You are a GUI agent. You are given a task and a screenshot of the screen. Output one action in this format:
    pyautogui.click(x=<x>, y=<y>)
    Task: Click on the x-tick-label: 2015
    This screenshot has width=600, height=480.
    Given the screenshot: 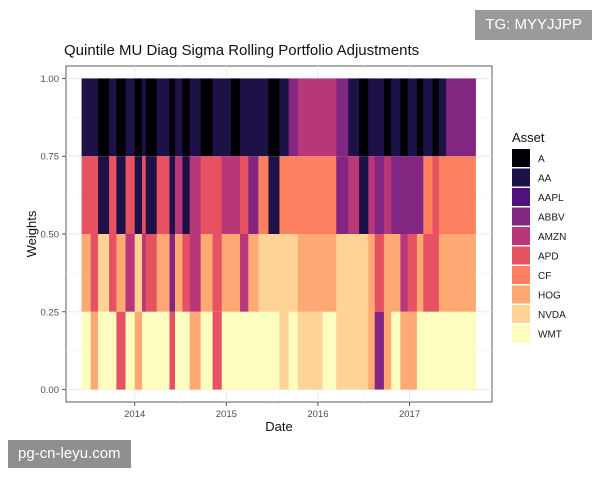 What is the action you would take?
    pyautogui.click(x=226, y=414)
    